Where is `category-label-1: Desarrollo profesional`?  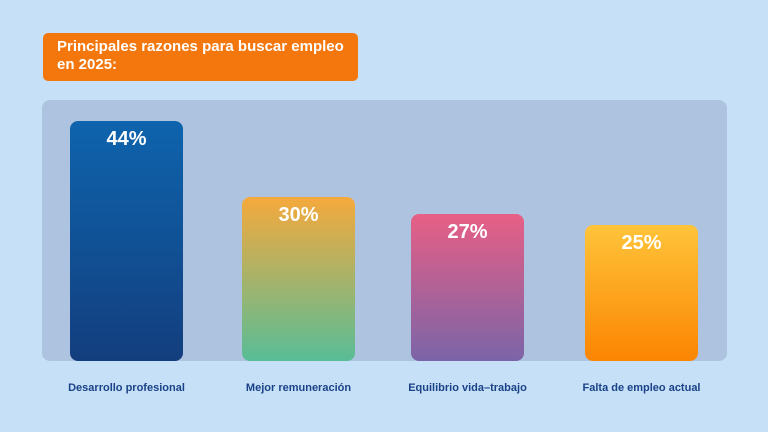
category-label-1: Desarrollo profesional is located at coordinates (126, 388).